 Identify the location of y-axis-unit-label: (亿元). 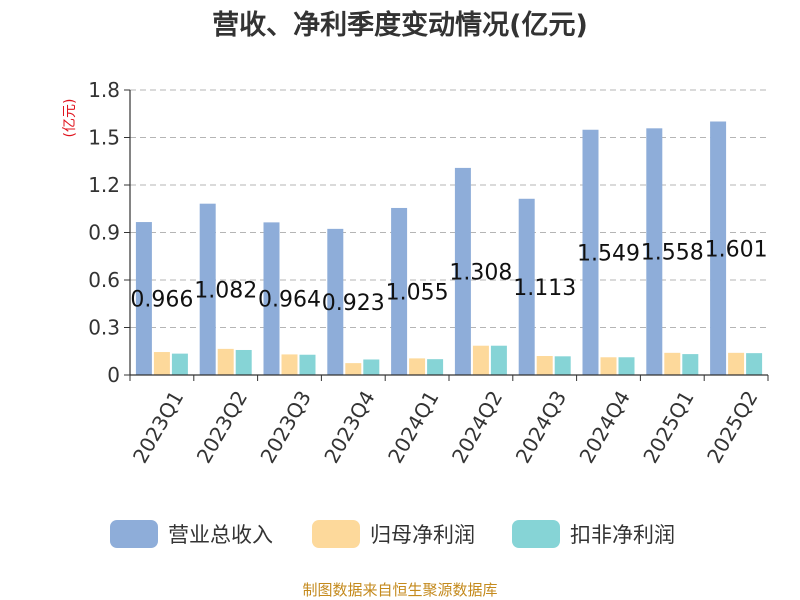
(70, 118).